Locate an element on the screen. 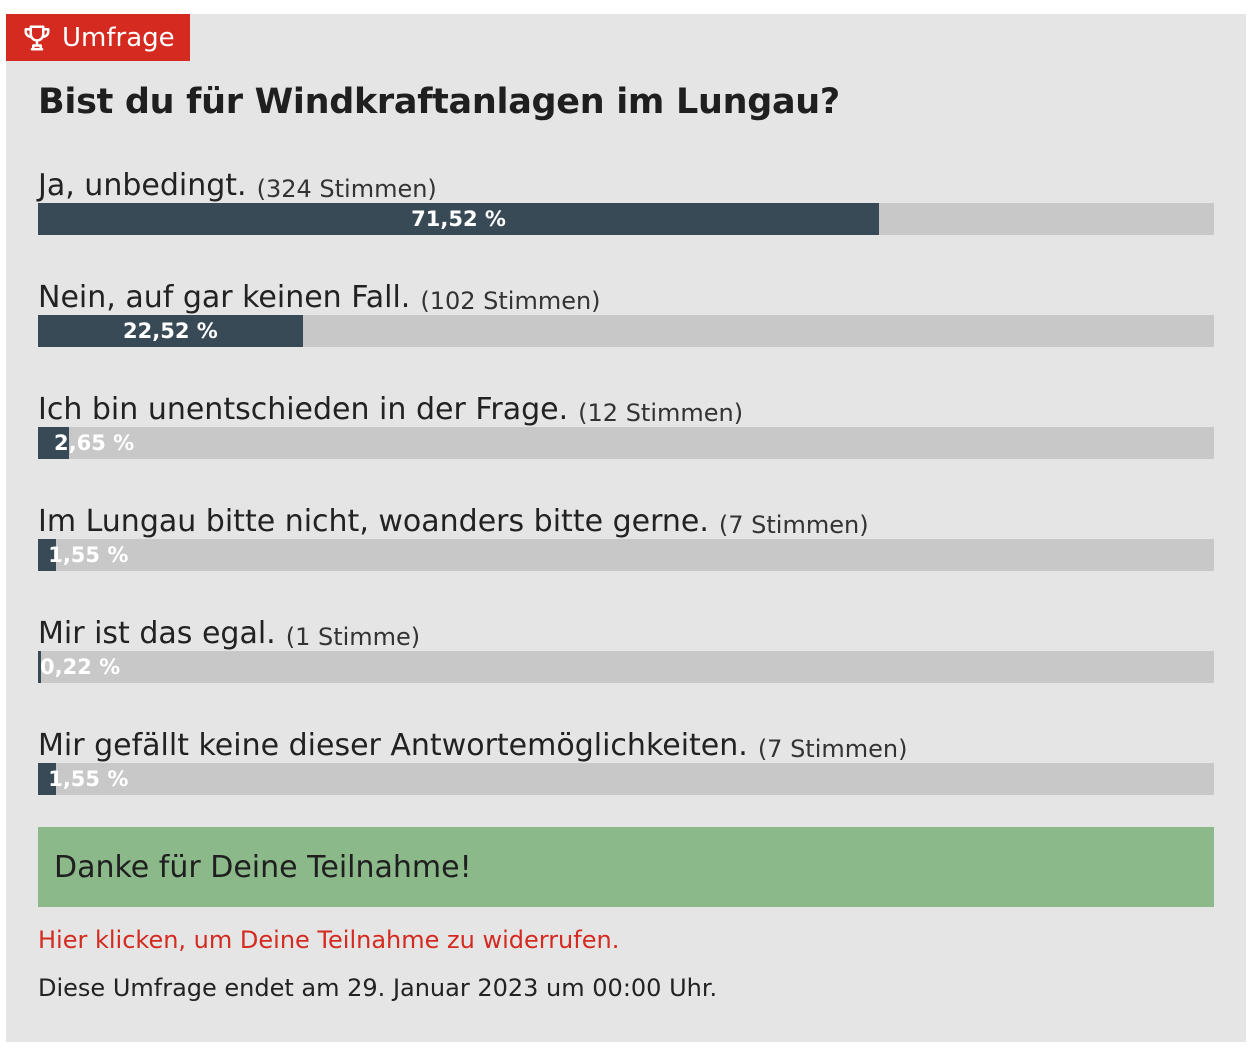  option-label: Nein, auf gar keinen Fall. is located at coordinates (224, 297).